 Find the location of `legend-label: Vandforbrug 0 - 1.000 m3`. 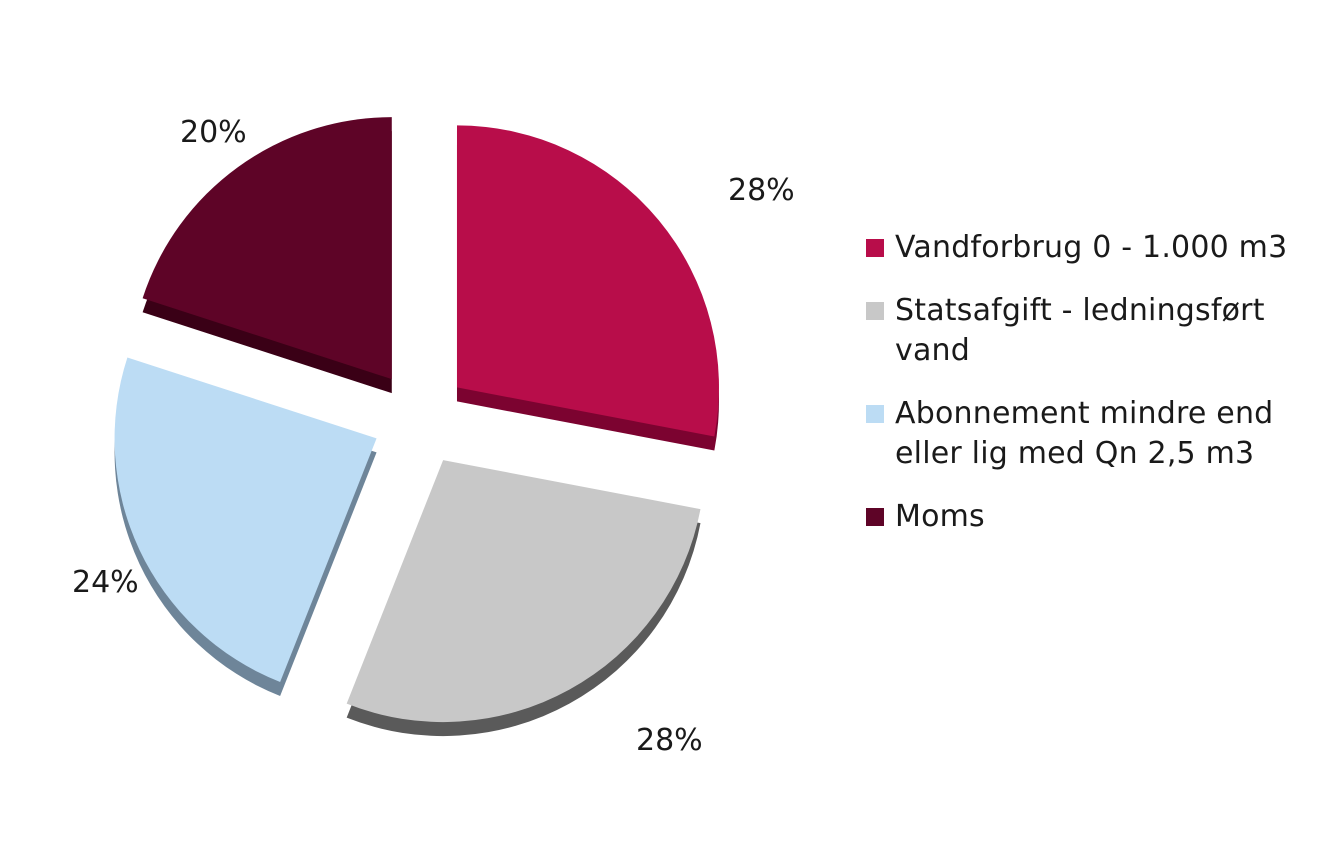

legend-label: Vandforbrug 0 - 1.000 m3 is located at coordinates (1091, 247).